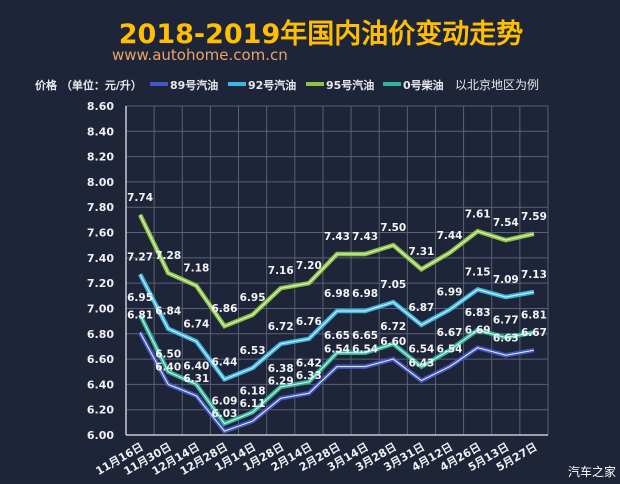 This screenshot has height=484, width=620. I want to click on data-label: 7.54, so click(506, 223).